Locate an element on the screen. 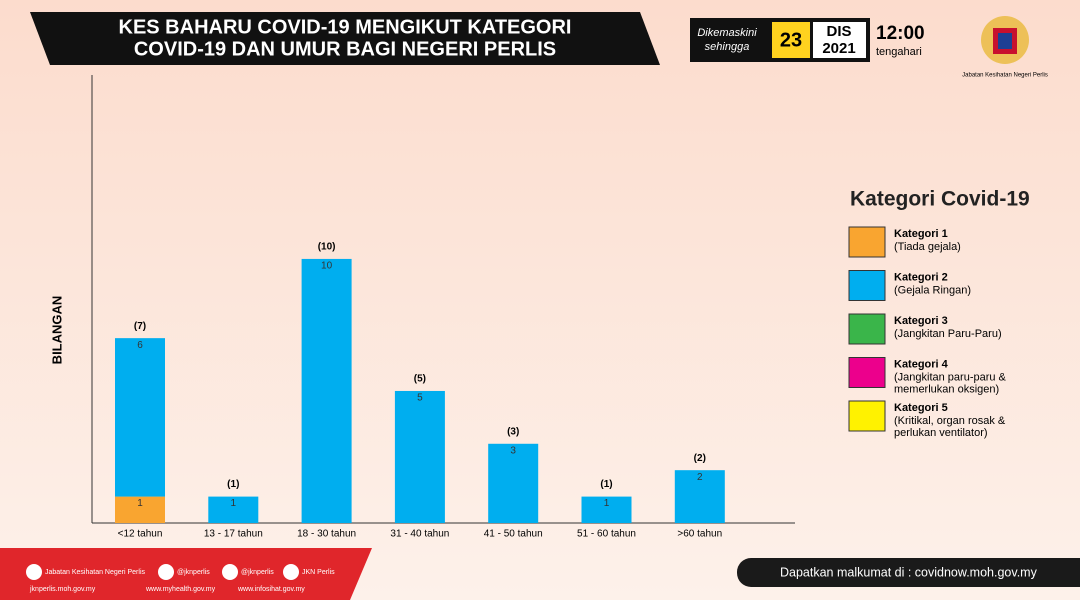 The height and width of the screenshot is (600, 1080). footer-link: www.myhealth.gov.my is located at coordinates (180, 589).